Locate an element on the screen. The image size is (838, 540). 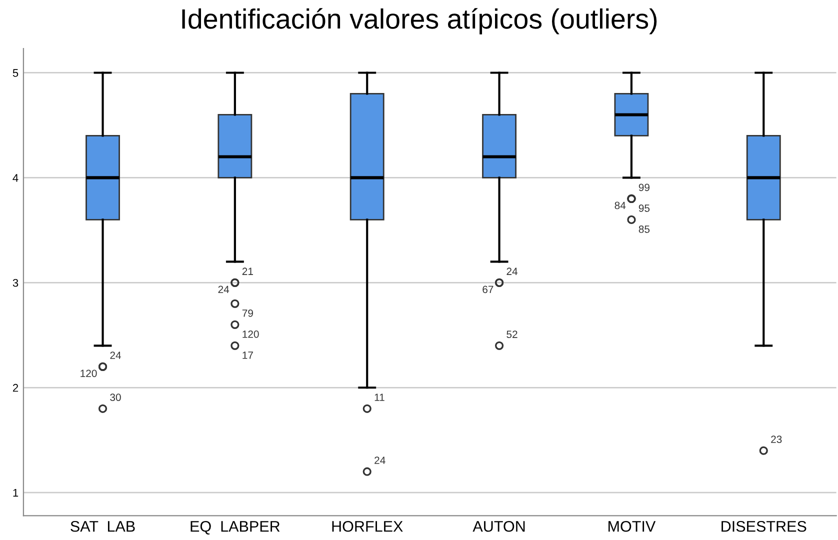
annotation: 99 is located at coordinates (644, 188).